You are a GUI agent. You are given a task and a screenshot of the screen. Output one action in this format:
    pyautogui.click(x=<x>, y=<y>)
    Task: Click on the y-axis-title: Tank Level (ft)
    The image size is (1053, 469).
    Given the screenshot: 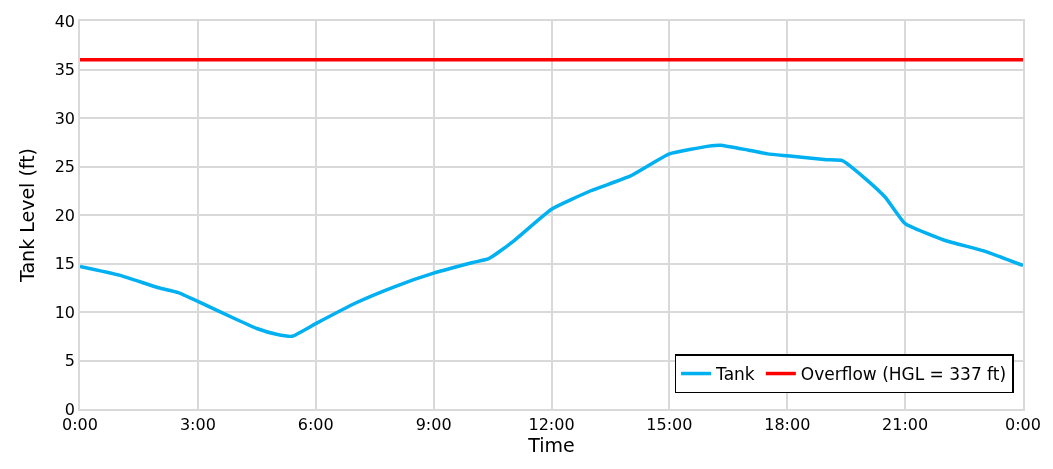 What is the action you would take?
    pyautogui.click(x=27, y=215)
    